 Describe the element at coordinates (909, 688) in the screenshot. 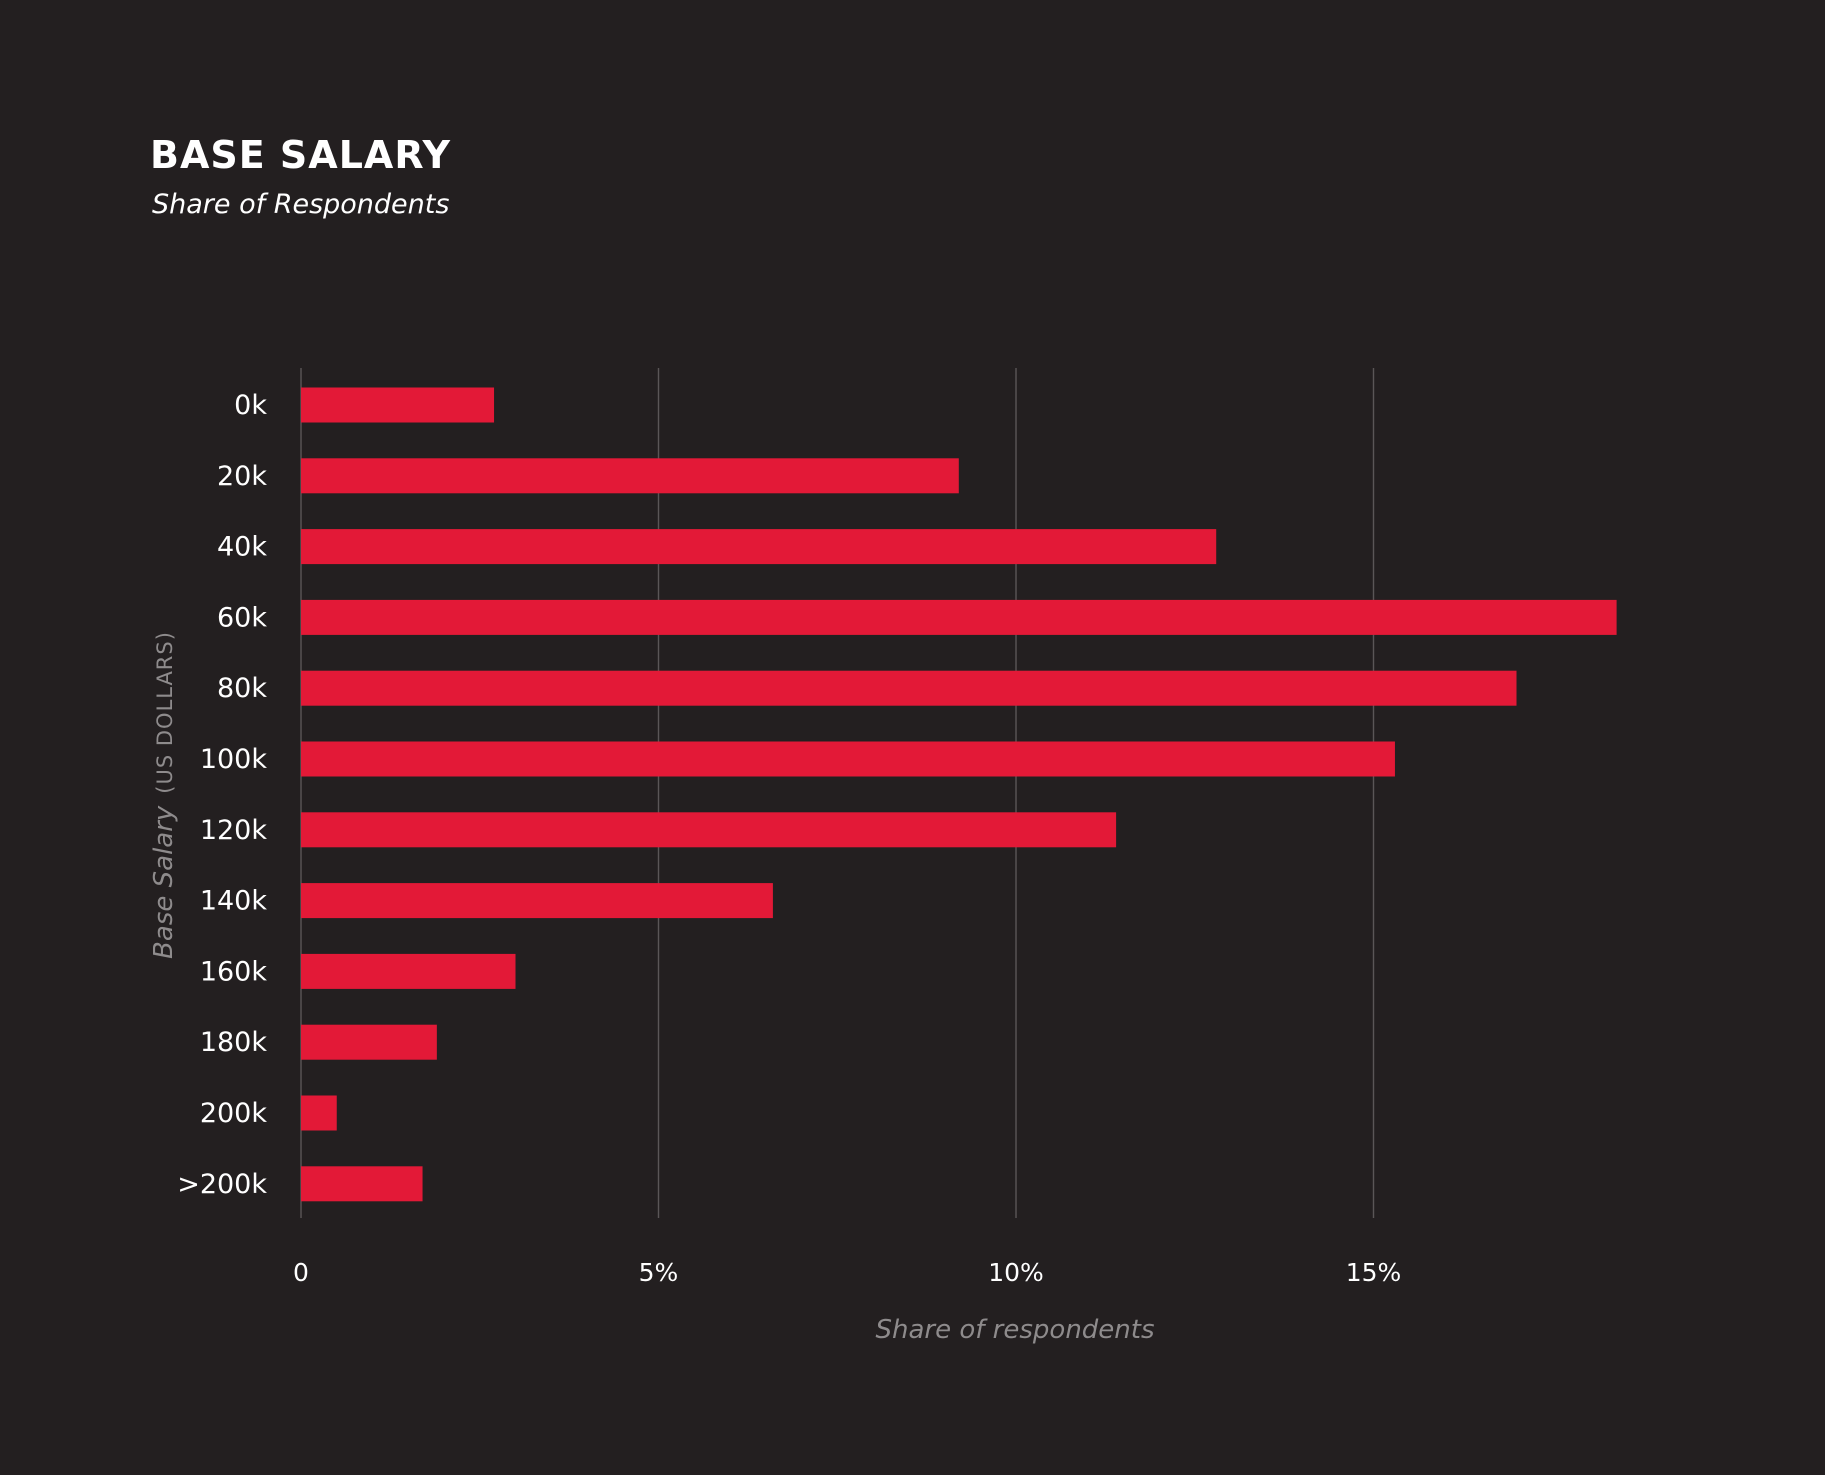

I see `bar-80k` at that location.